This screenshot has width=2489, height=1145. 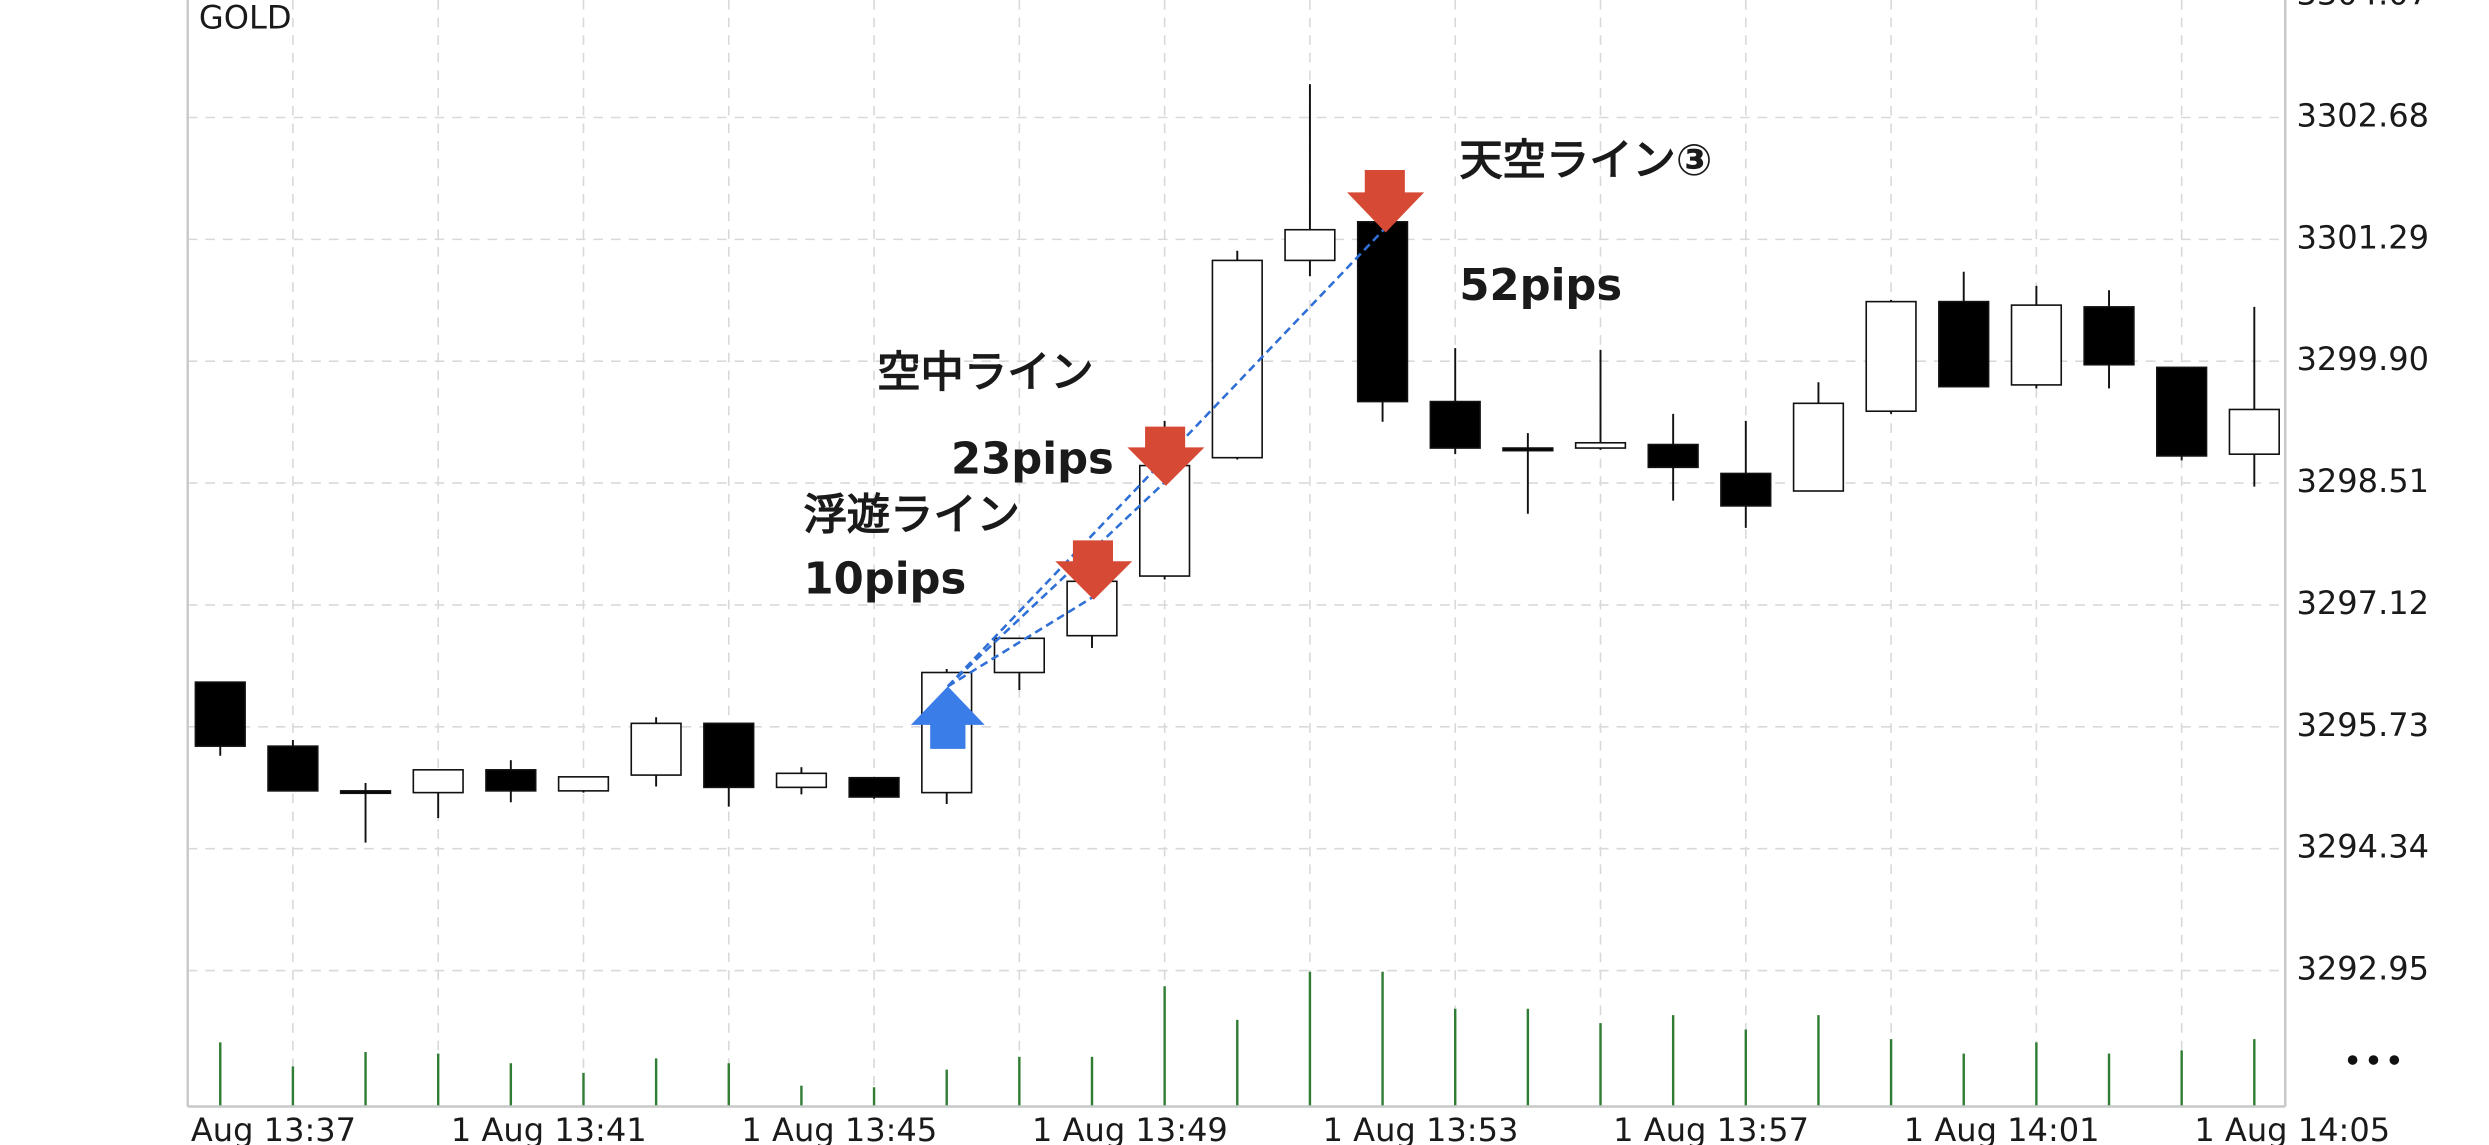 I want to click on volume-layer, so click(x=1237, y=1039).